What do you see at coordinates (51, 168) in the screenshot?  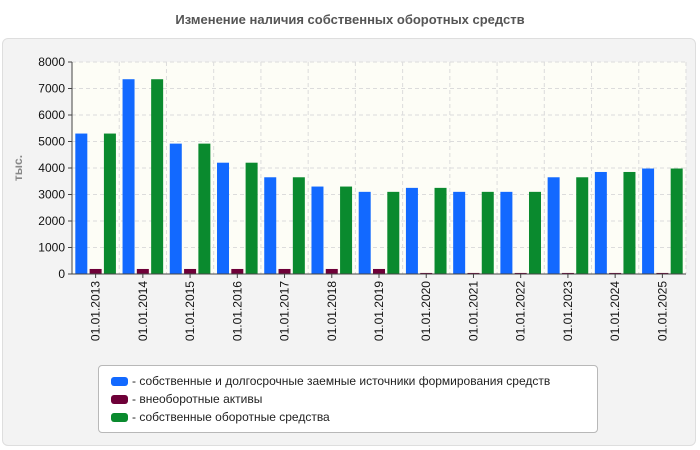 I see `y-tick-label-4: 4000` at bounding box center [51, 168].